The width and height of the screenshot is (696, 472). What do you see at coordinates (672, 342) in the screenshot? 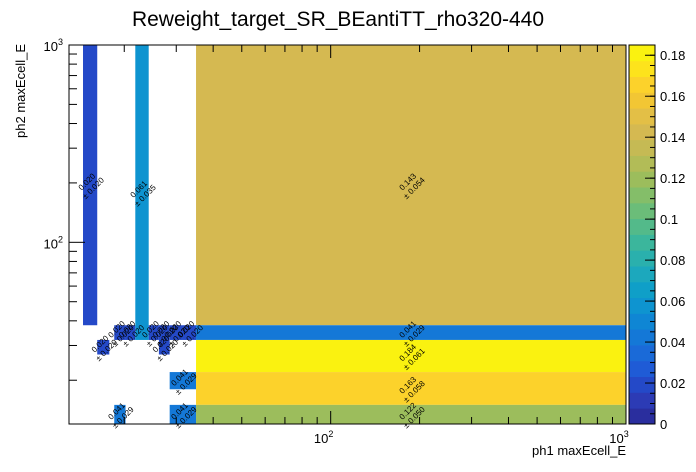
I see `colorbar-tick-label: 0.04` at bounding box center [672, 342].